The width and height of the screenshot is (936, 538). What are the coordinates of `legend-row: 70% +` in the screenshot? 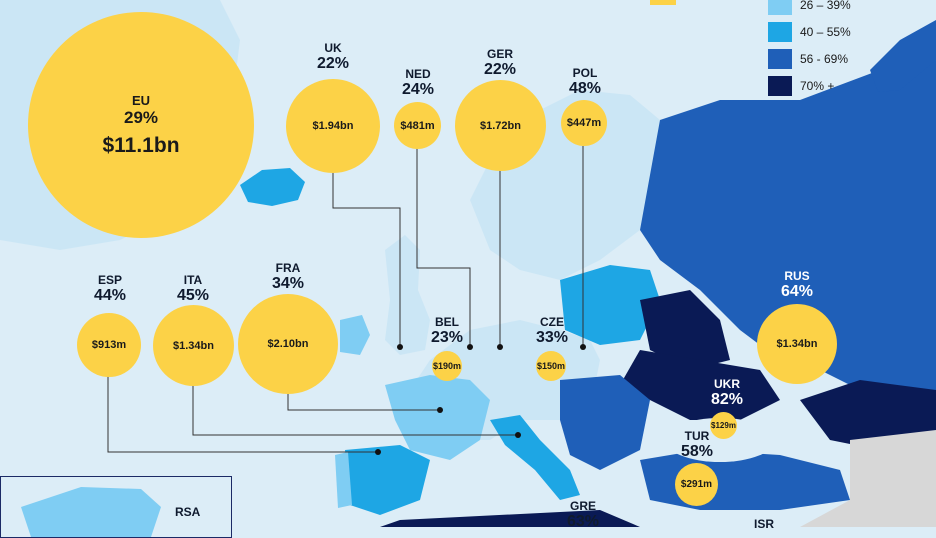 It's located at (852, 85).